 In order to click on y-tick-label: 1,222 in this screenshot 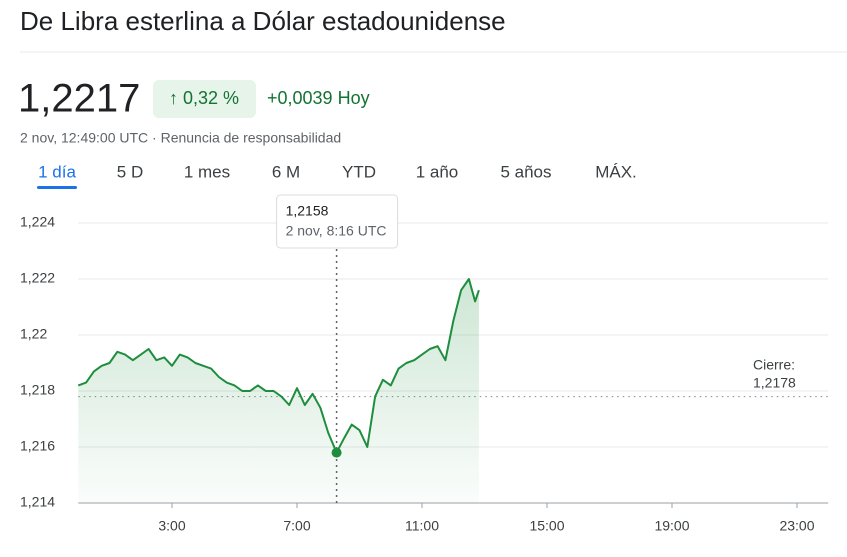, I will do `click(37, 278)`.